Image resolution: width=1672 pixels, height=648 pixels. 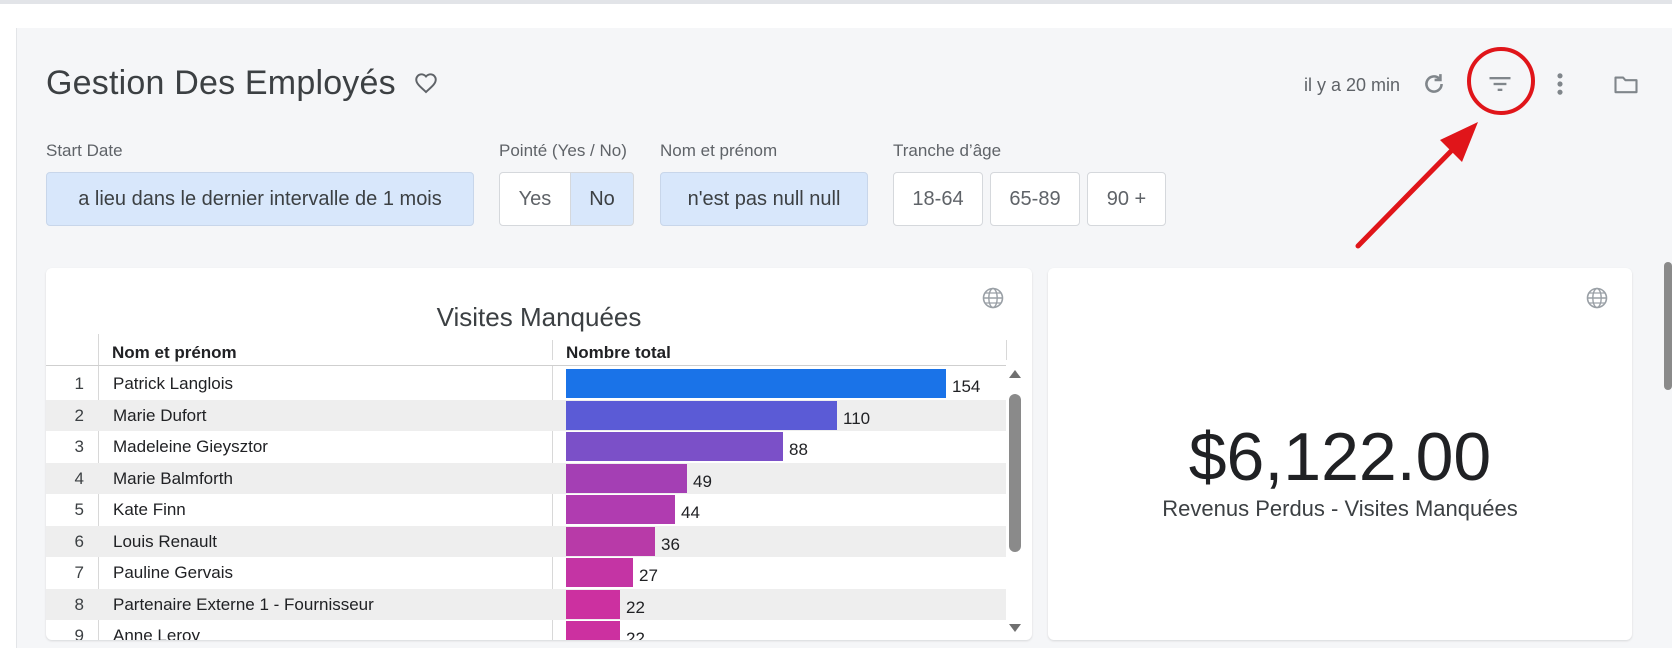 What do you see at coordinates (648, 575) in the screenshot?
I see `bar-value-label: 27` at bounding box center [648, 575].